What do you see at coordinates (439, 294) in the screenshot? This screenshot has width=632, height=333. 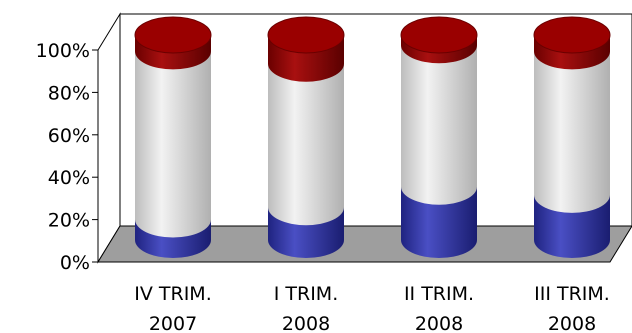 I see `x-category-label-line: II TRIM.` at bounding box center [439, 294].